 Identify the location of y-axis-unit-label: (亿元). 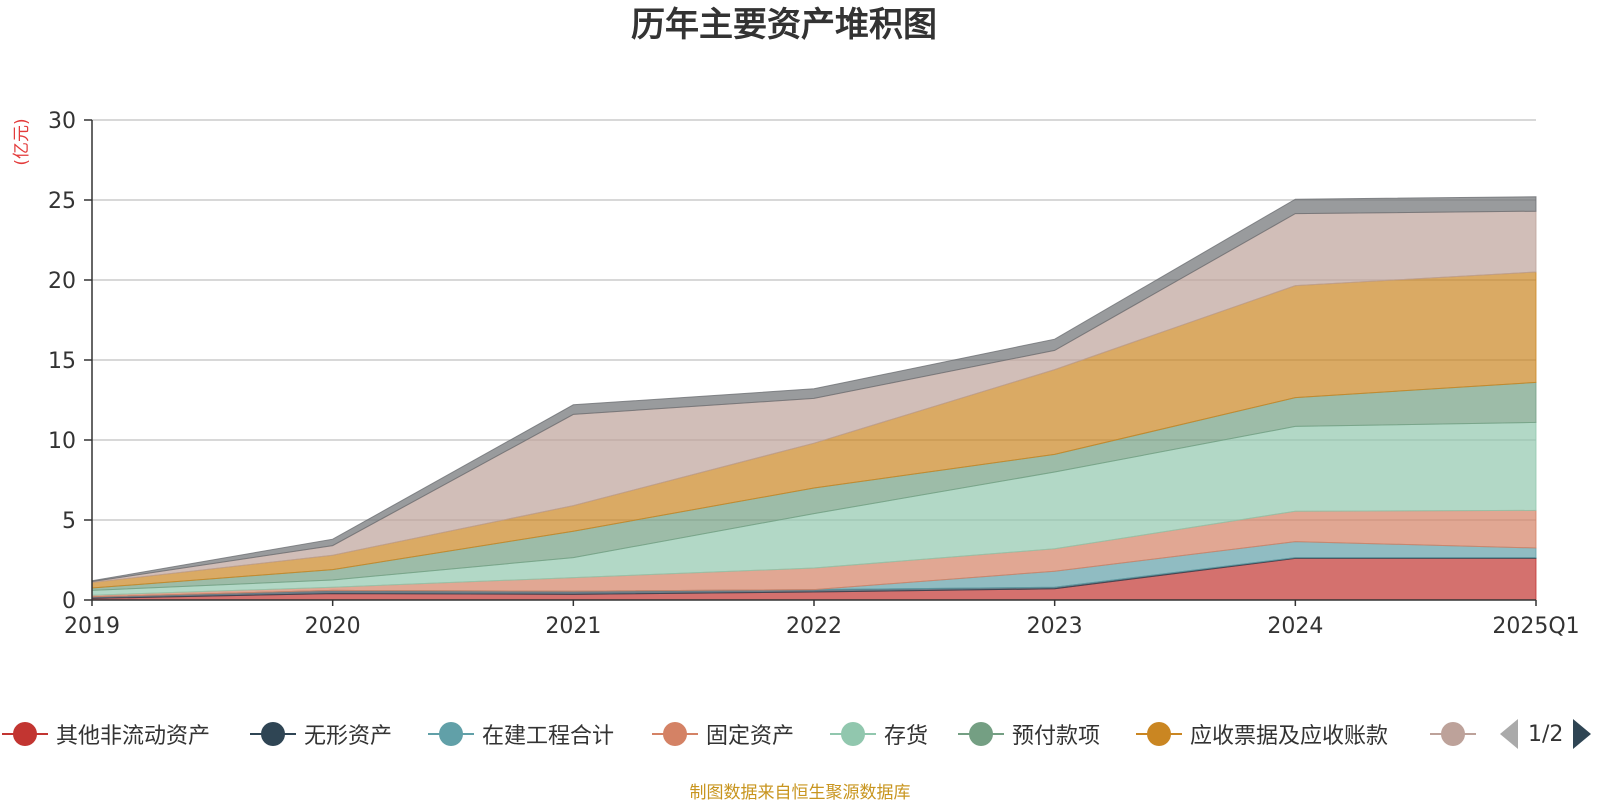
(22, 141).